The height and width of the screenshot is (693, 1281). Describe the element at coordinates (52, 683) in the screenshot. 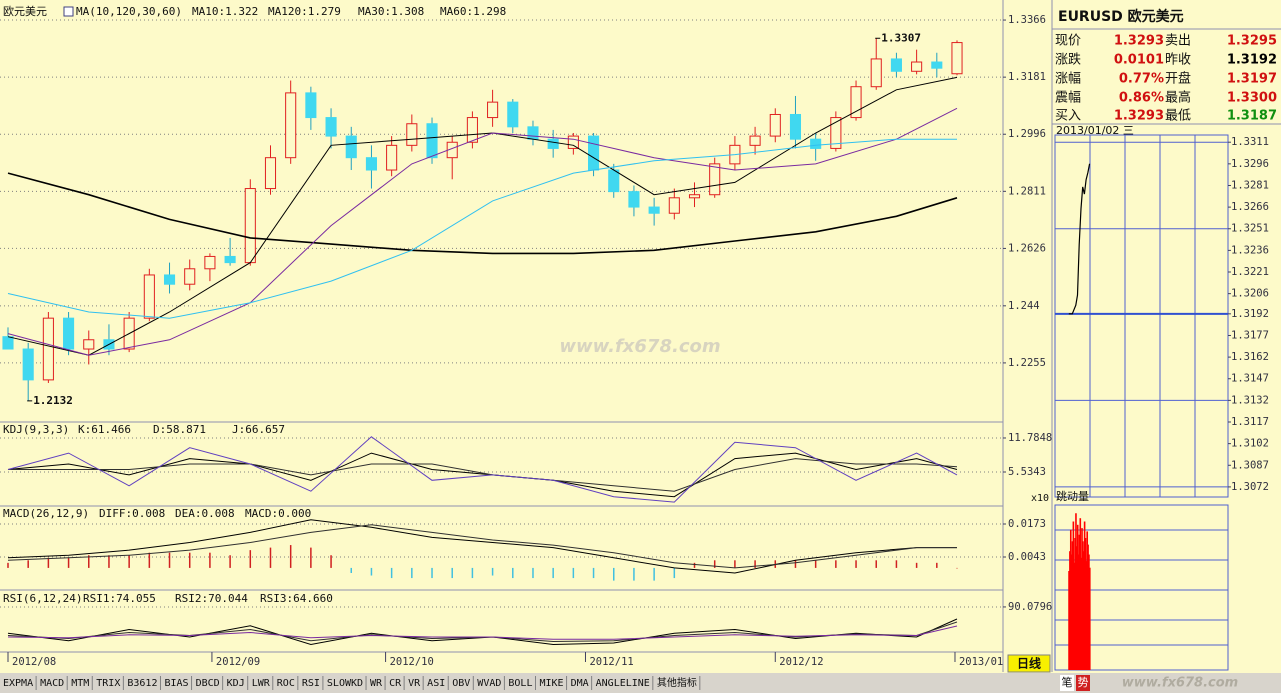

I see `indicator-tab: MACD` at that location.